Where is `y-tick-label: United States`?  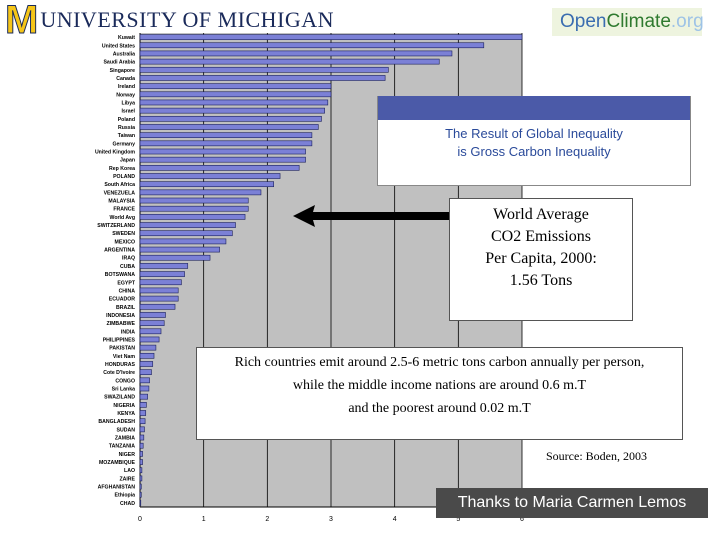
y-tick-label: United States is located at coordinates (118, 46).